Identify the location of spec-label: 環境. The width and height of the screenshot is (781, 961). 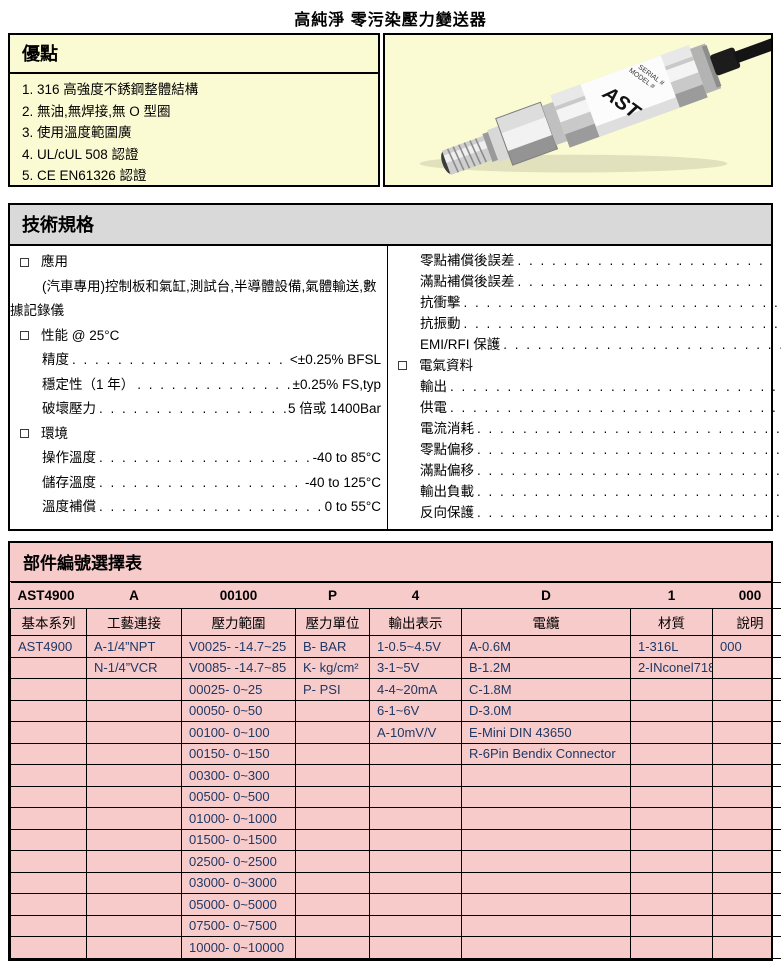
(54, 434).